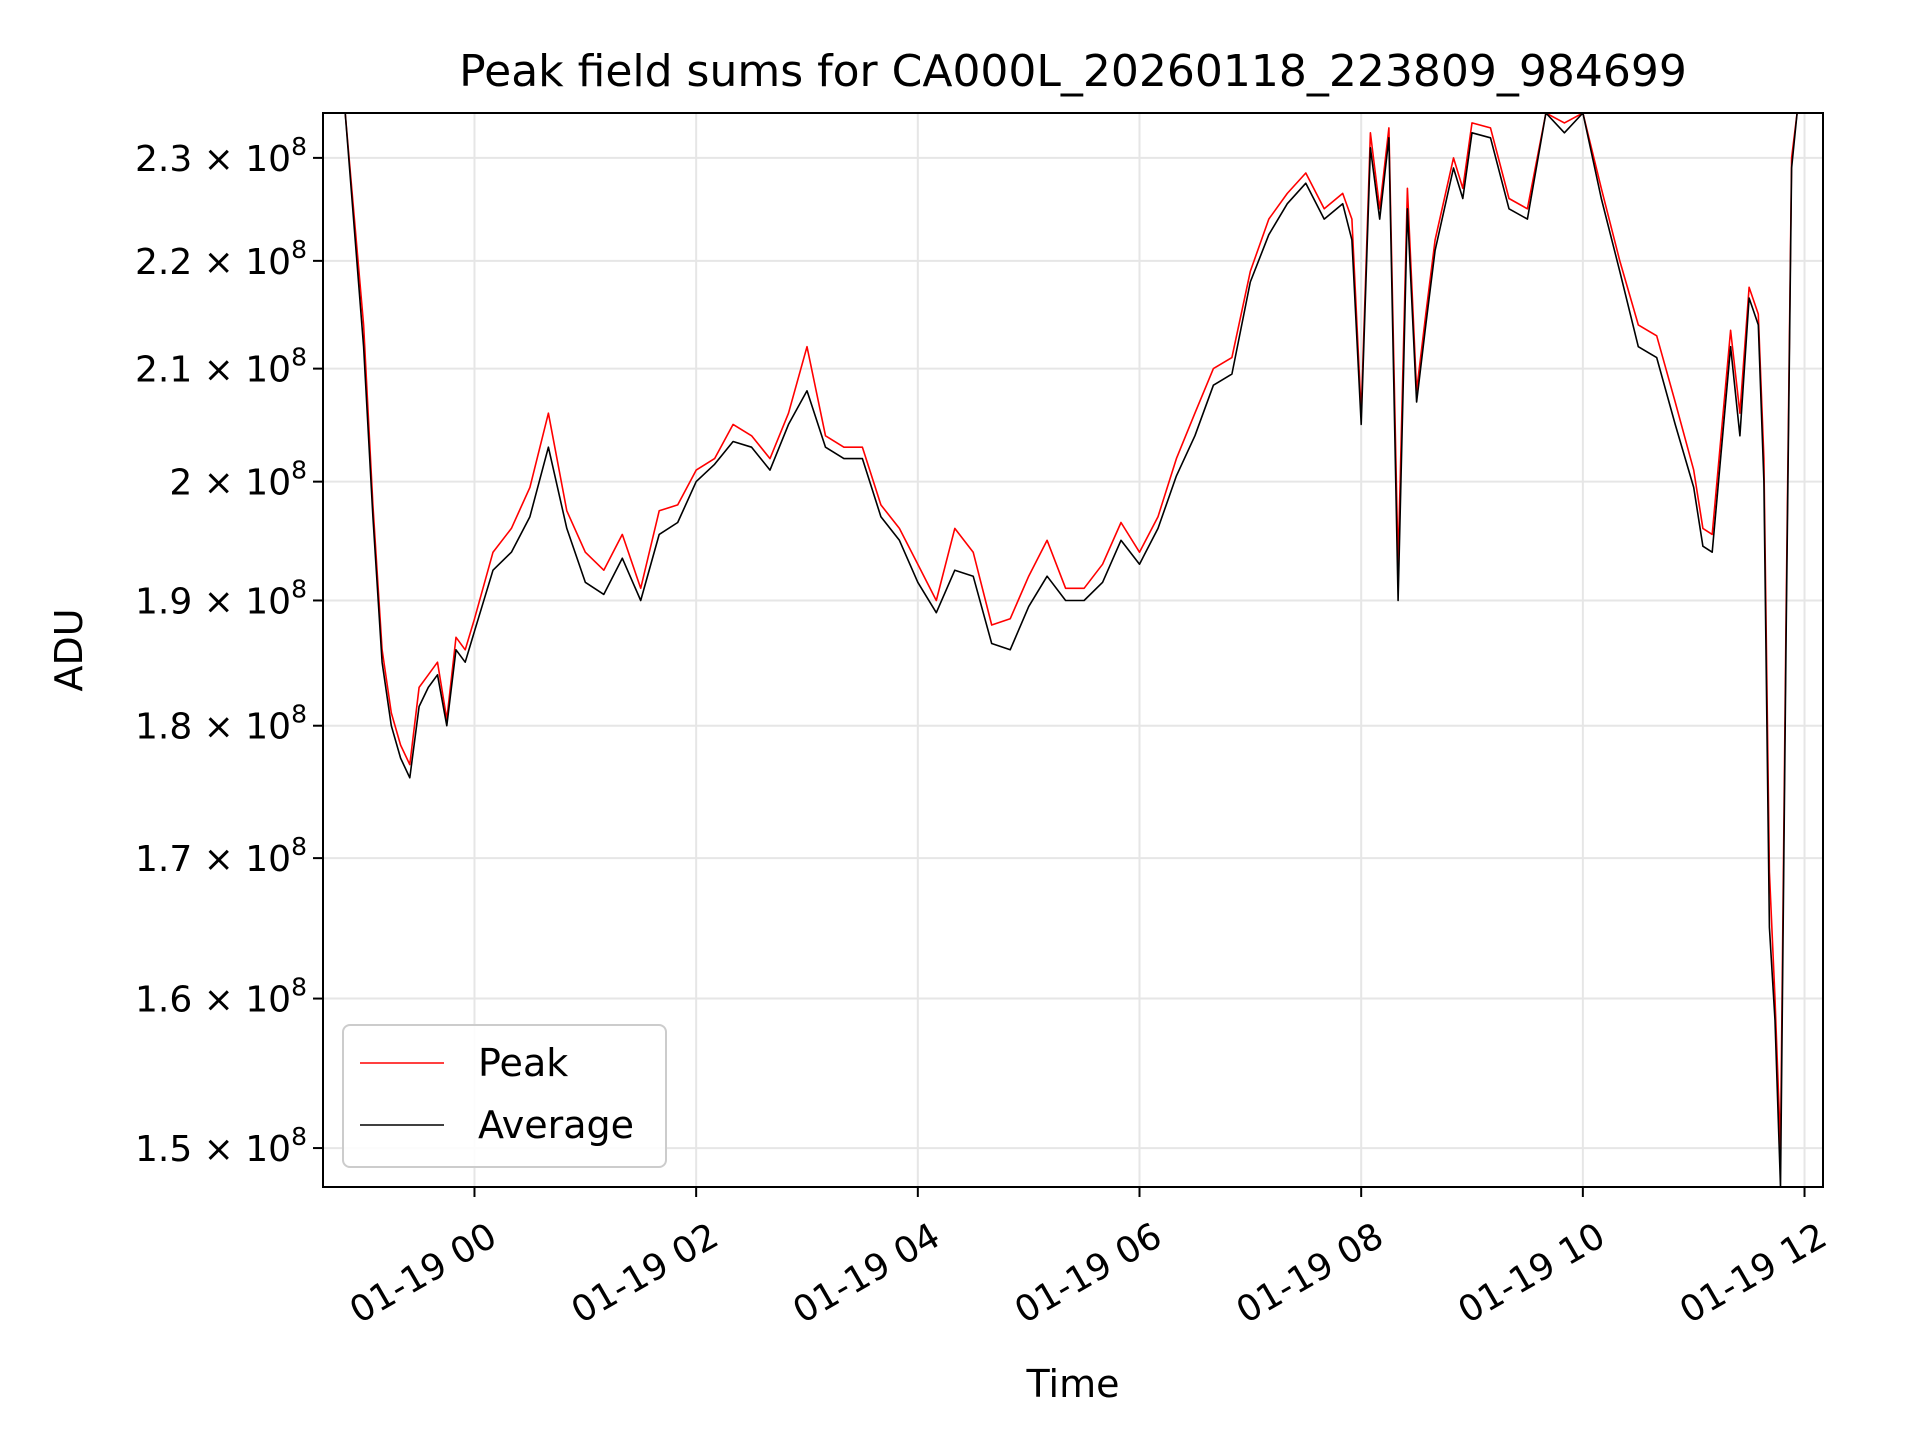 This screenshot has height=1444, width=1920. I want to click on y-tick-label: 1.5 × 108, so click(221, 1146).